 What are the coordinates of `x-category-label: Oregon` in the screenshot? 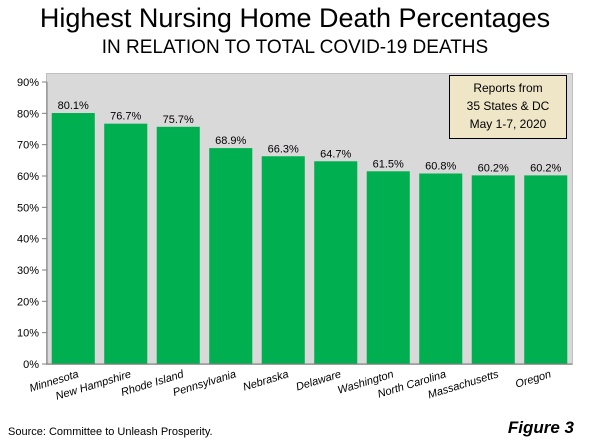 It's located at (533, 379).